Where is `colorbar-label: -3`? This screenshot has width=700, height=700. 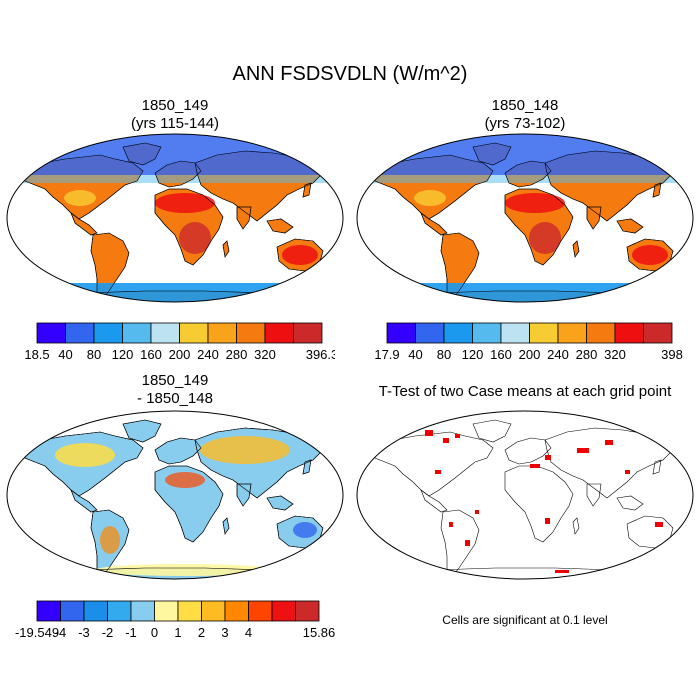 colorbar-label: -3 is located at coordinates (84, 632).